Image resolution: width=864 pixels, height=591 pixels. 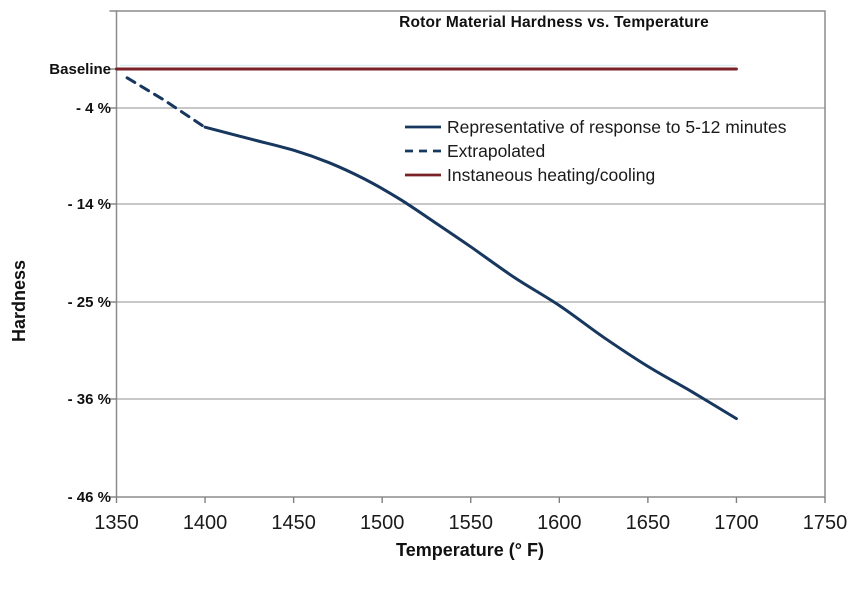 What do you see at coordinates (19, 301) in the screenshot?
I see `y-axis-title: Hardness` at bounding box center [19, 301].